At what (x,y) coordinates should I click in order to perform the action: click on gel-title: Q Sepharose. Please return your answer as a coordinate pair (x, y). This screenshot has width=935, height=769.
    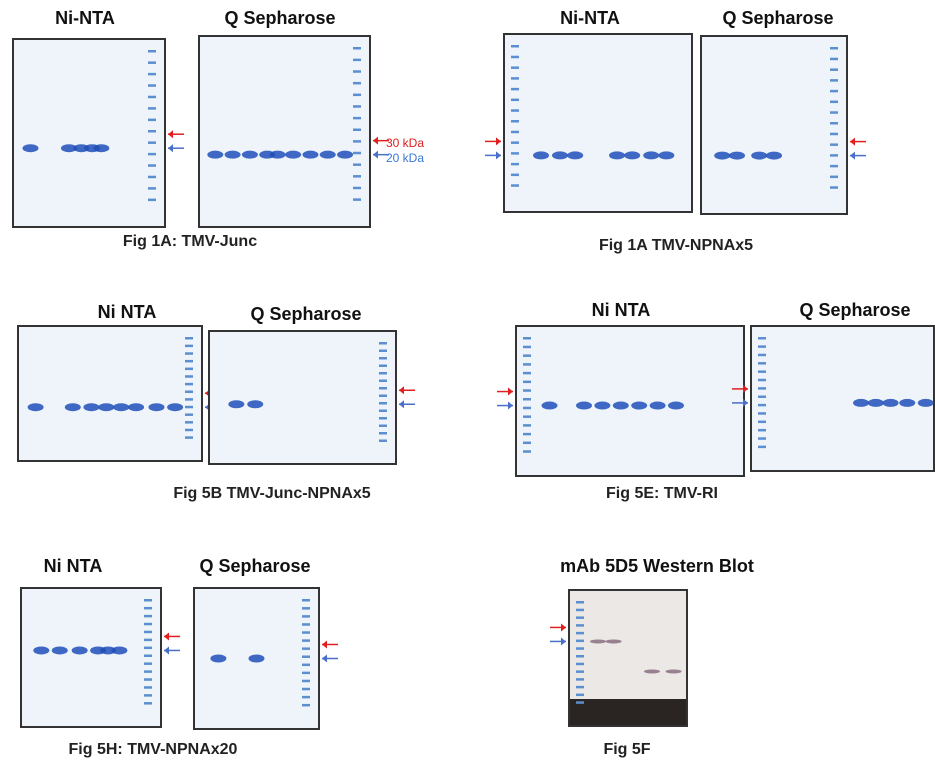
    Looking at the image, I should click on (279, 18).